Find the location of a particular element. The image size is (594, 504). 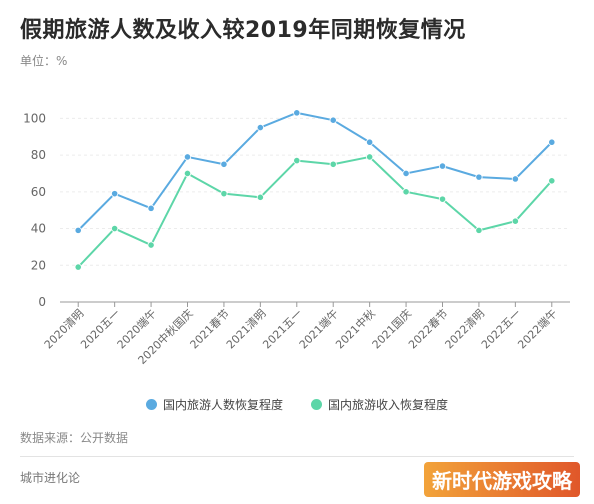

footer-divider is located at coordinates (297, 456).